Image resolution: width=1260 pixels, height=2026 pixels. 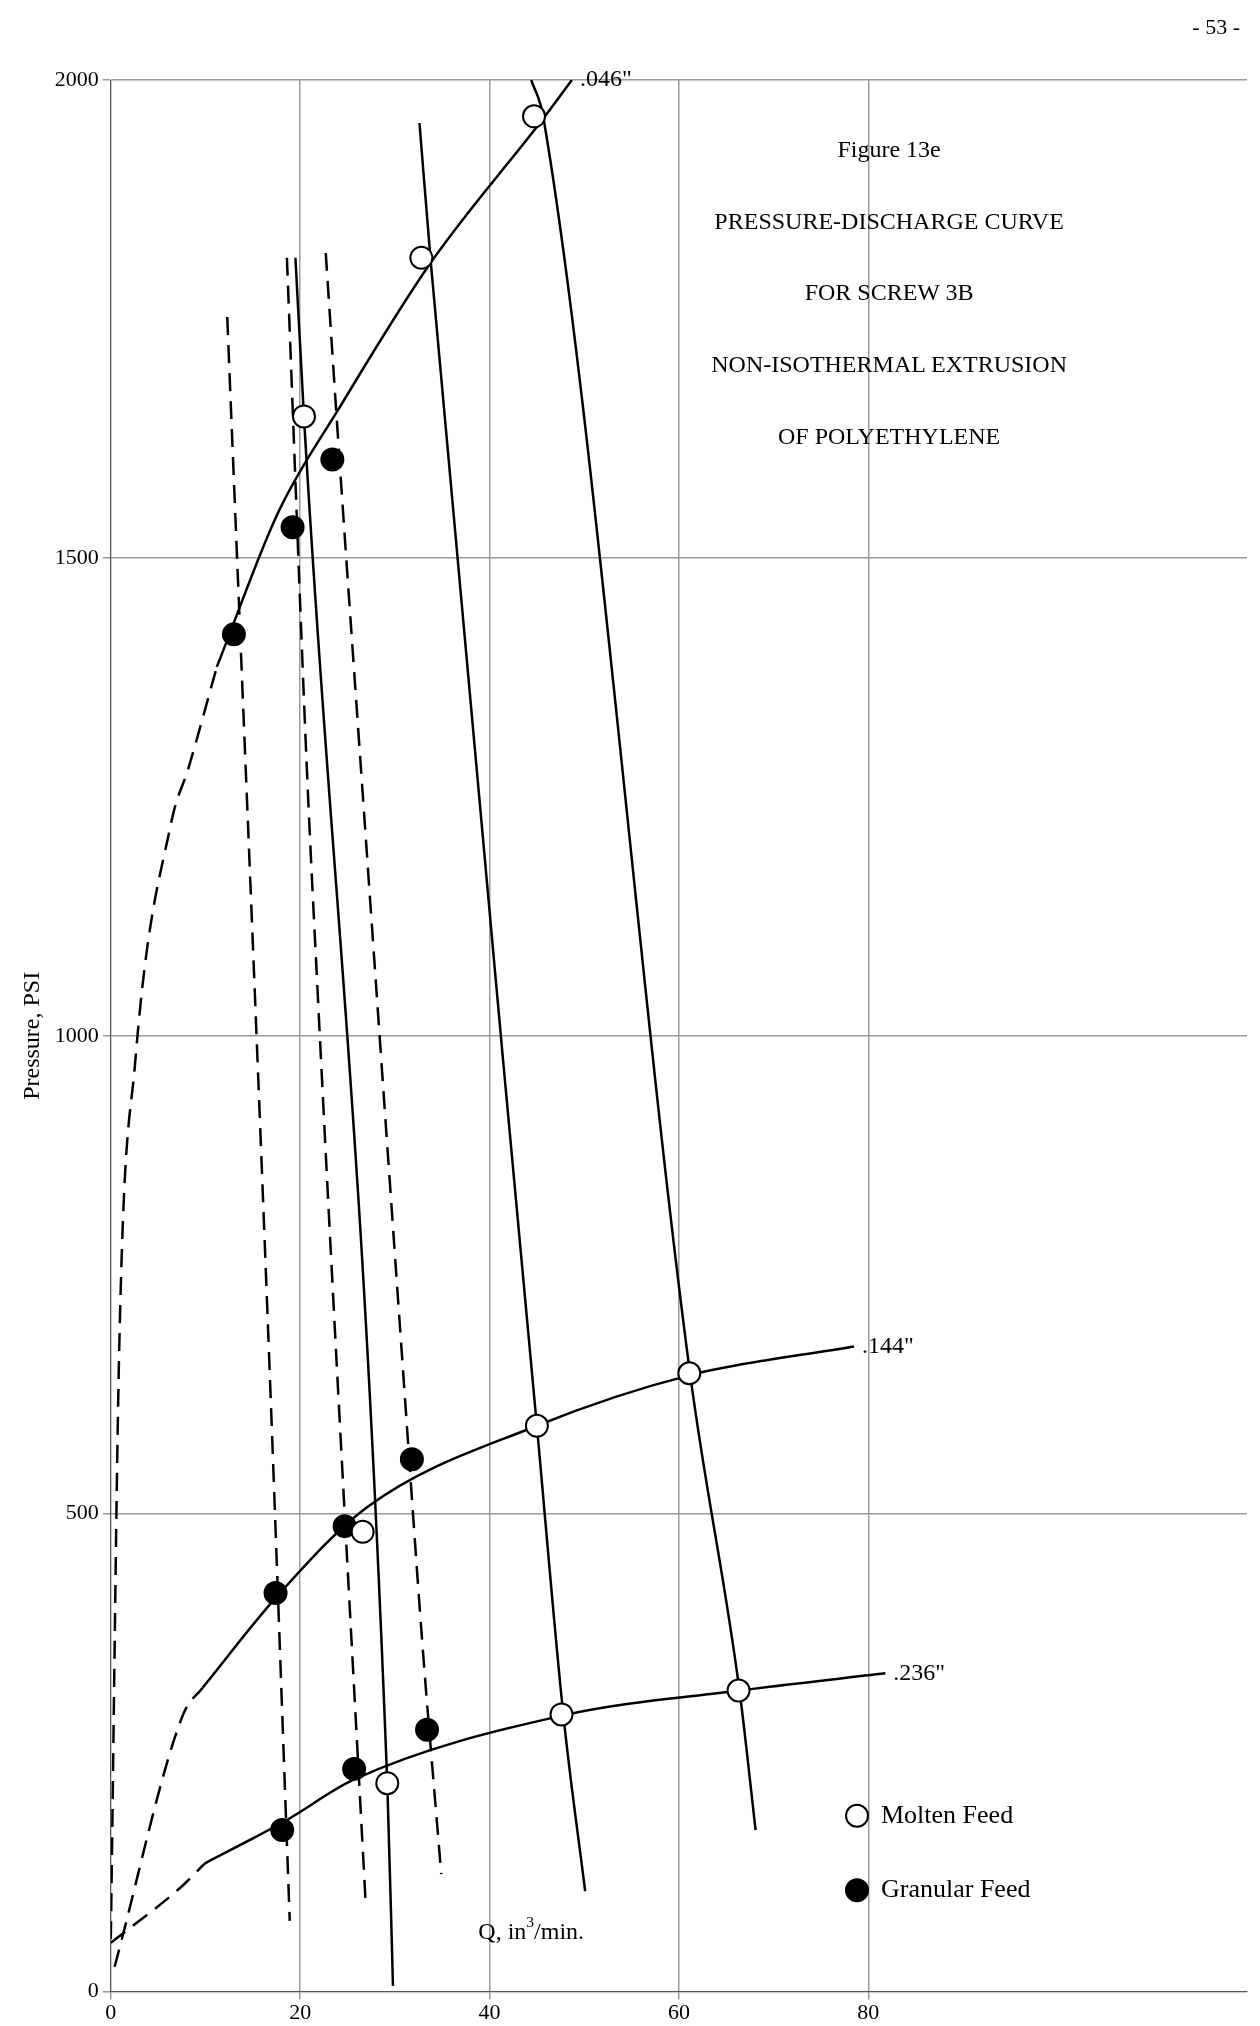 What do you see at coordinates (947, 1814) in the screenshot?
I see `legend-label: Molten Feed` at bounding box center [947, 1814].